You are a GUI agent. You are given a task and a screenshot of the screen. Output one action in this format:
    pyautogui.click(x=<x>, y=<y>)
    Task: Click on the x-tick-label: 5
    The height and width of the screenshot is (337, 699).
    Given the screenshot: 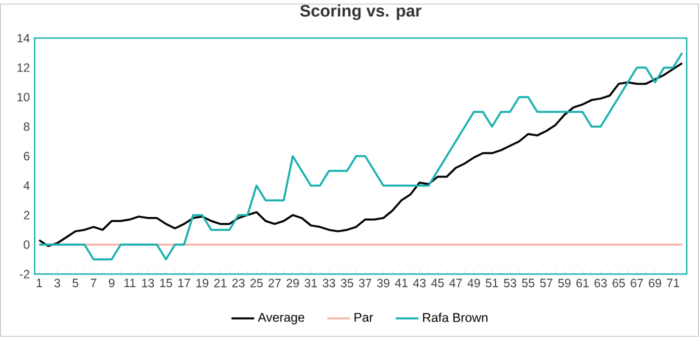 What is the action you would take?
    pyautogui.click(x=75, y=283)
    